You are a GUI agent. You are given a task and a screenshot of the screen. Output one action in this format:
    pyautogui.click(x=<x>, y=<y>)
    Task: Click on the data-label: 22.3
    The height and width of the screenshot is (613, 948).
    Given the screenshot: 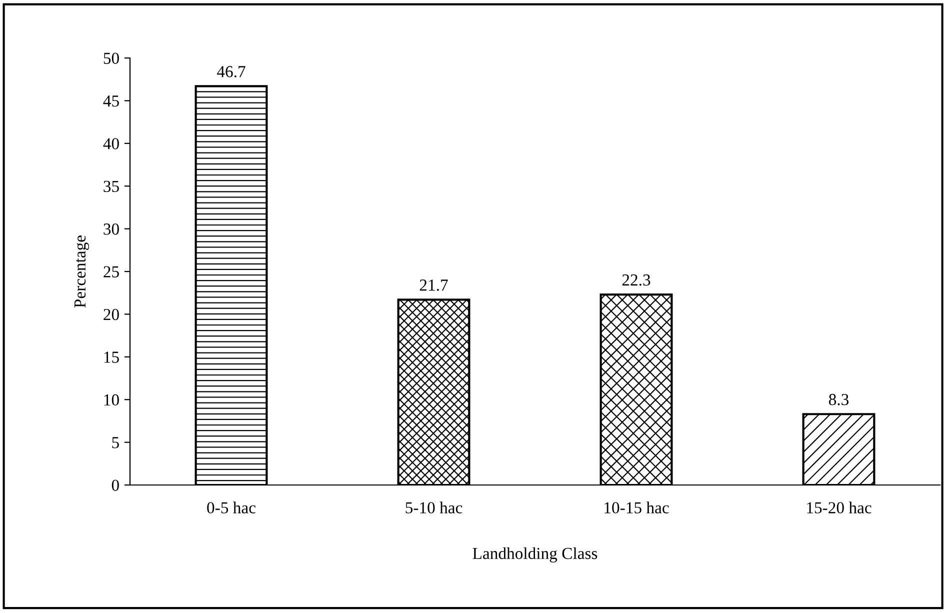 What is the action you would take?
    pyautogui.click(x=636, y=280)
    